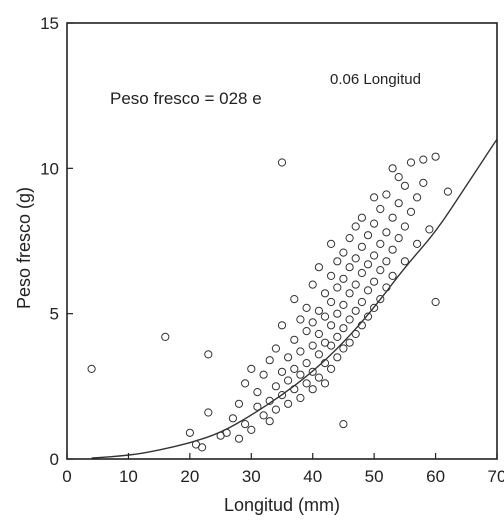 The width and height of the screenshot is (504, 524). Describe the element at coordinates (282, 505) in the screenshot. I see `x-axis-title: Longitud (mm)` at that location.